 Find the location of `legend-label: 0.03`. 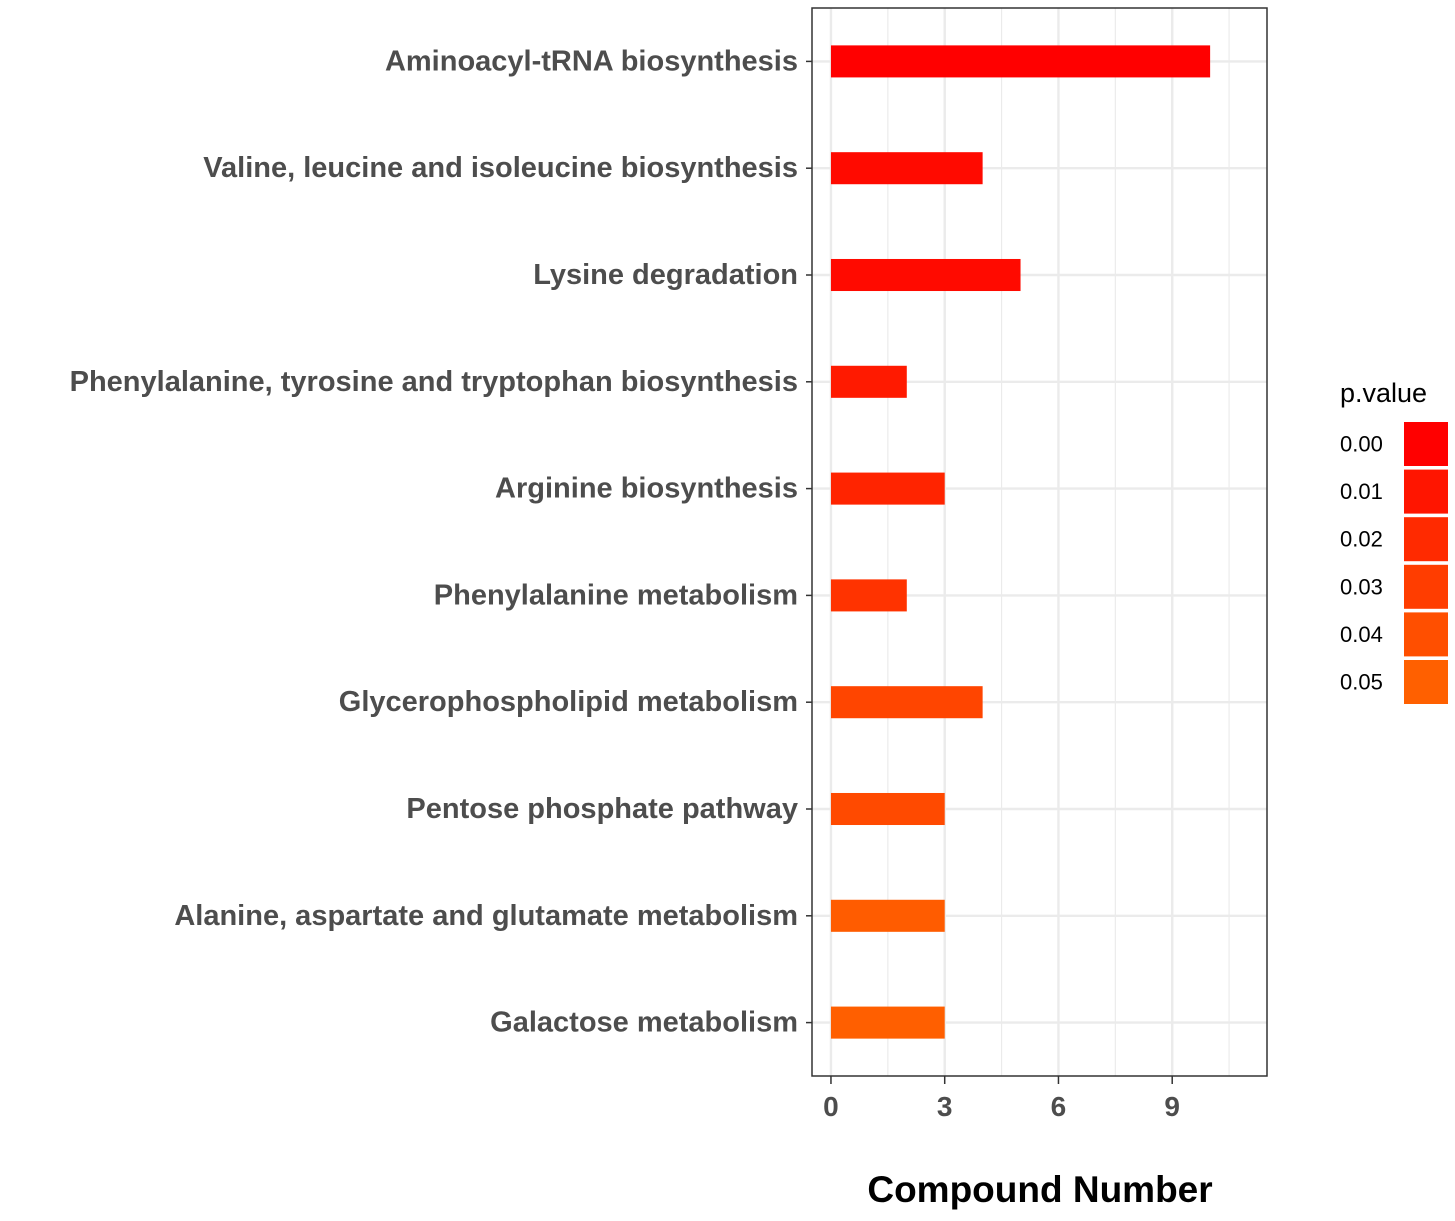

legend-label: 0.03 is located at coordinates (1361, 586).